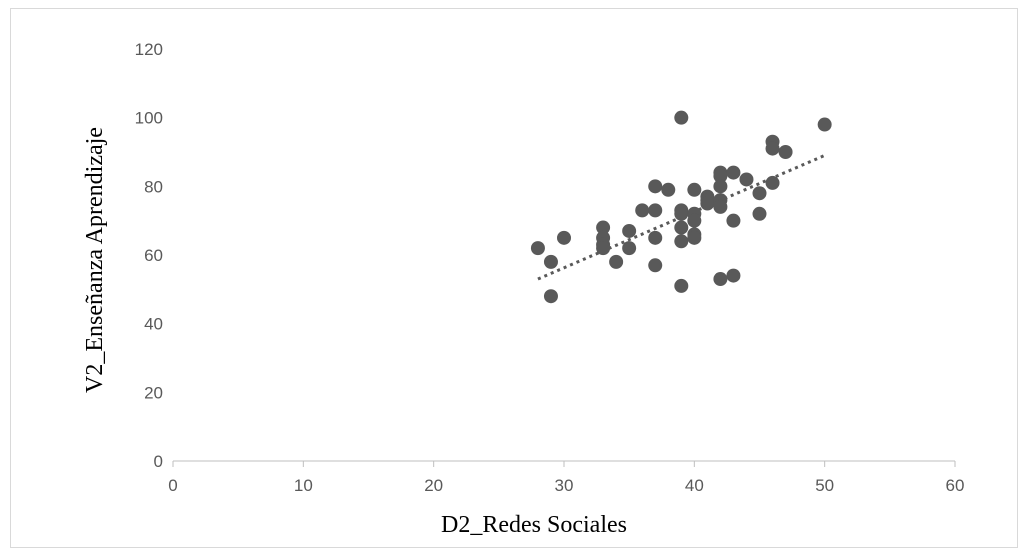  I want to click on x-tick-label: 20, so click(433, 485).